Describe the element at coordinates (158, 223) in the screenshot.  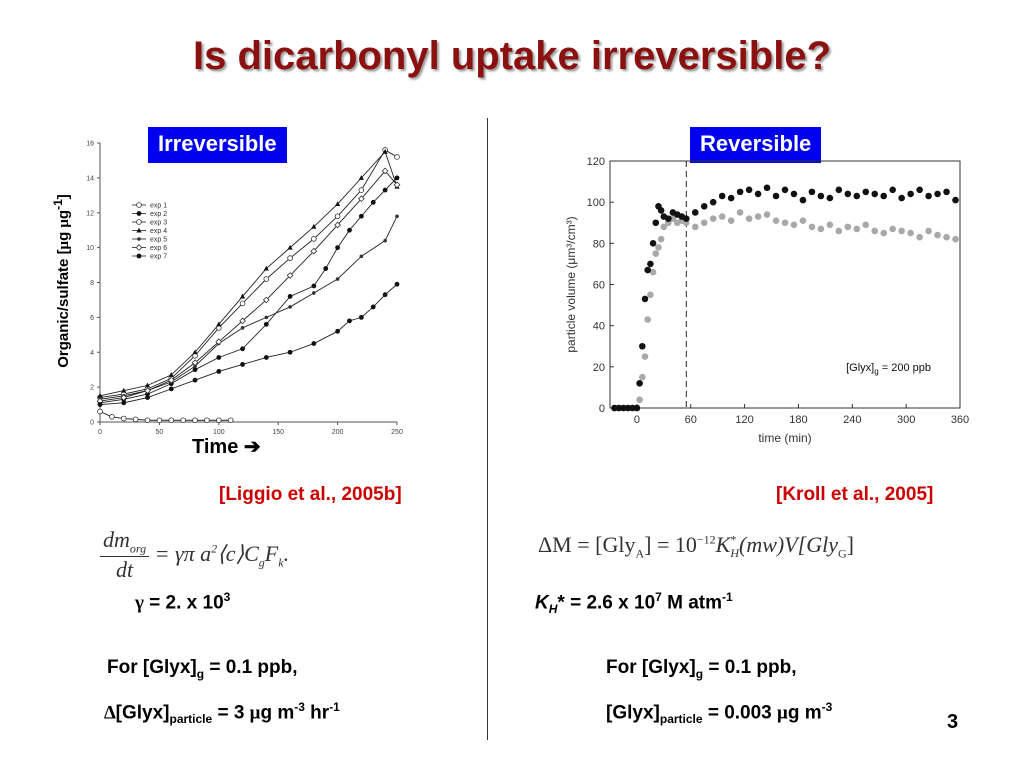
I see `legend-label: exp 3` at that location.